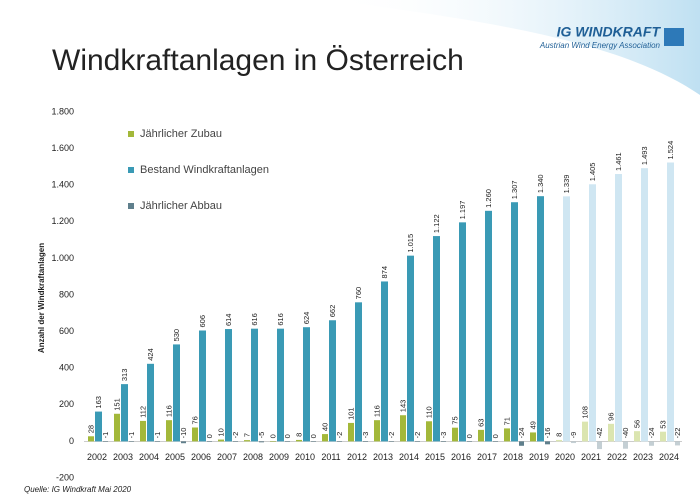  Describe the element at coordinates (462, 210) in the screenshot. I see `value-label: 1.197` at that location.